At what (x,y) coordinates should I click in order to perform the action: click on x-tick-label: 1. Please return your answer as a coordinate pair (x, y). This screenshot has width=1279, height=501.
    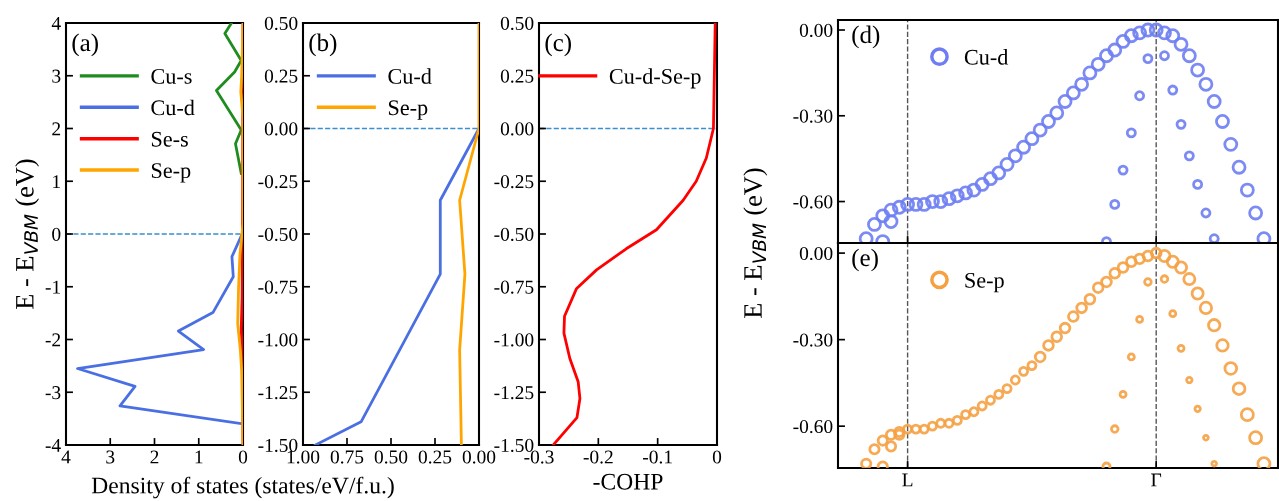
    Looking at the image, I should click on (199, 457).